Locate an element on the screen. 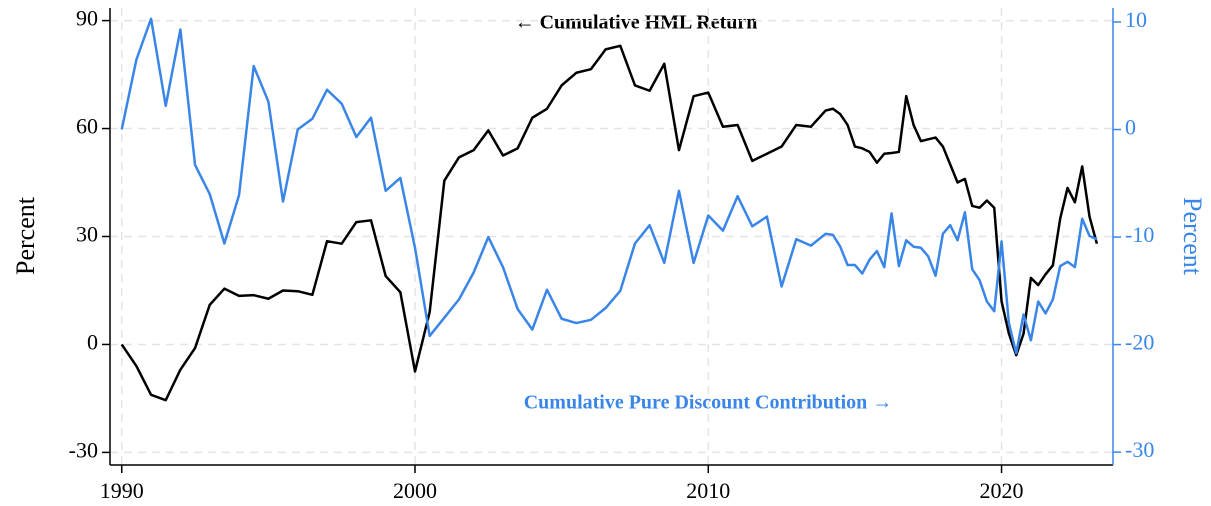 The image size is (1211, 506). y-tick-label: 0 is located at coordinates (92, 341).